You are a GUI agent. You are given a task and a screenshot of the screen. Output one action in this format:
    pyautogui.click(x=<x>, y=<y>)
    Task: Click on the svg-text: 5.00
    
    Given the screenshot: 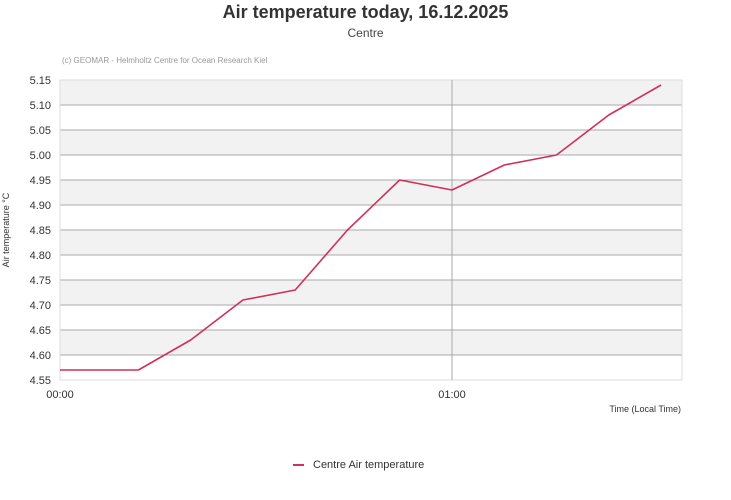 What is the action you would take?
    pyautogui.click(x=40, y=156)
    